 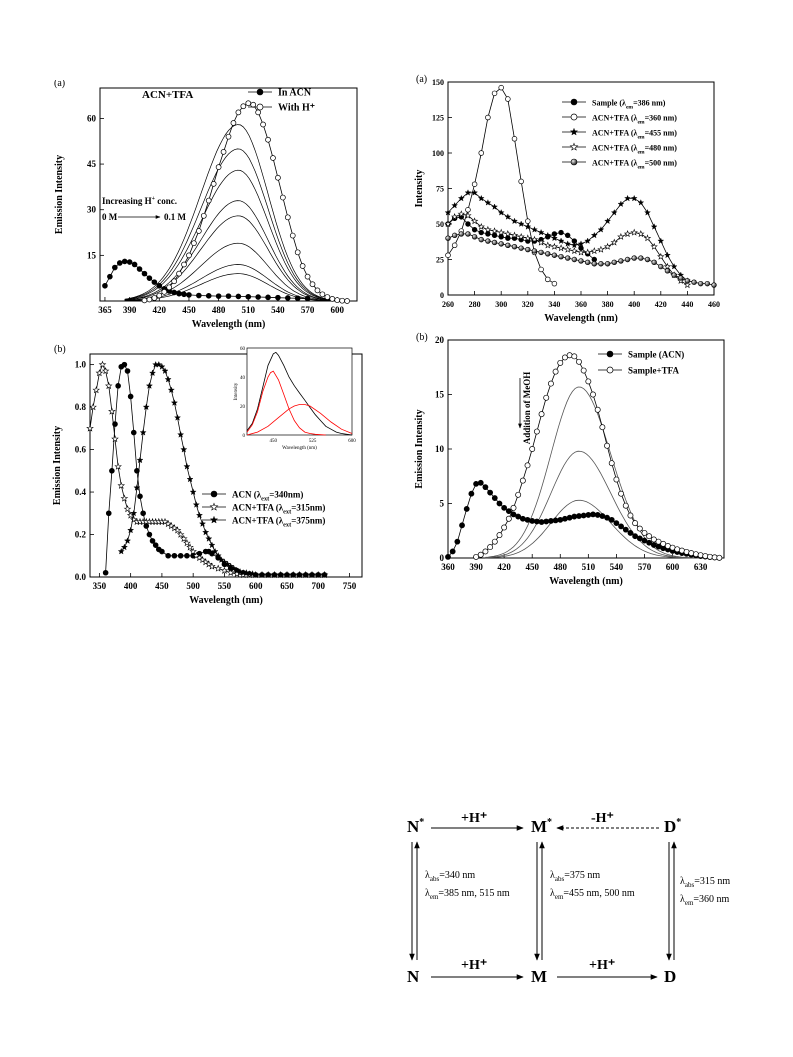 I want to click on inset-series-line, so click(x=299, y=420).